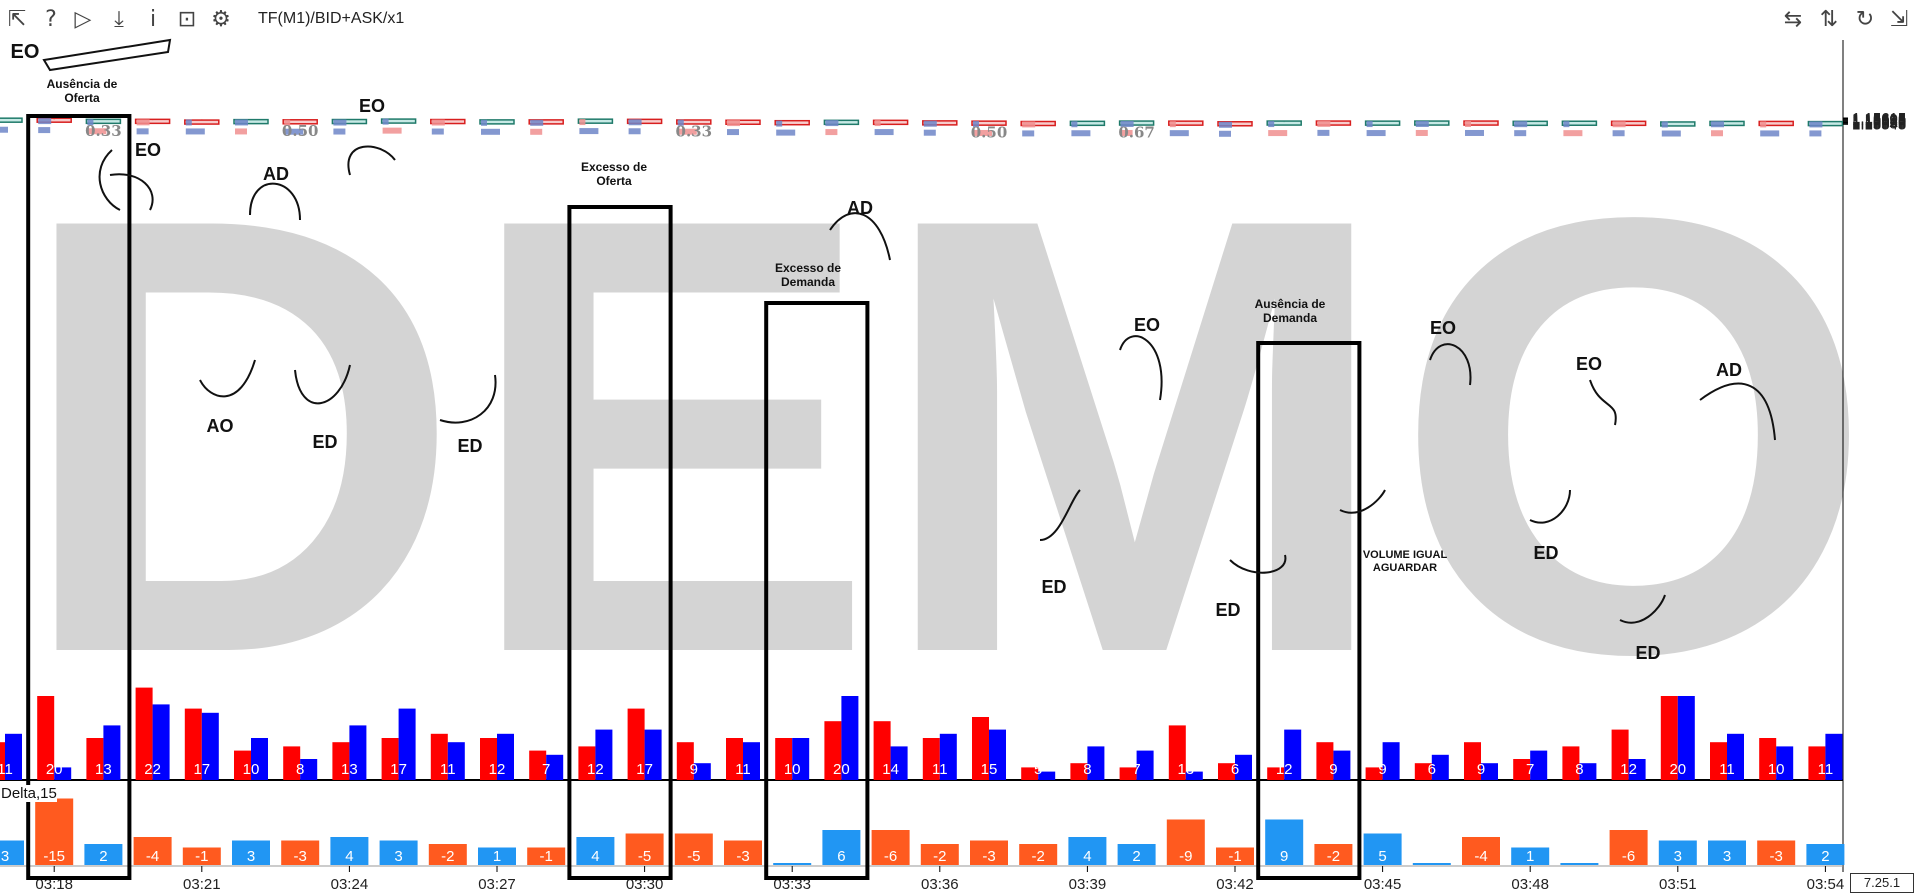 This screenshot has width=1919, height=895. Describe the element at coordinates (1865, 19) in the screenshot. I see `refresh-icon: ↻` at that location.